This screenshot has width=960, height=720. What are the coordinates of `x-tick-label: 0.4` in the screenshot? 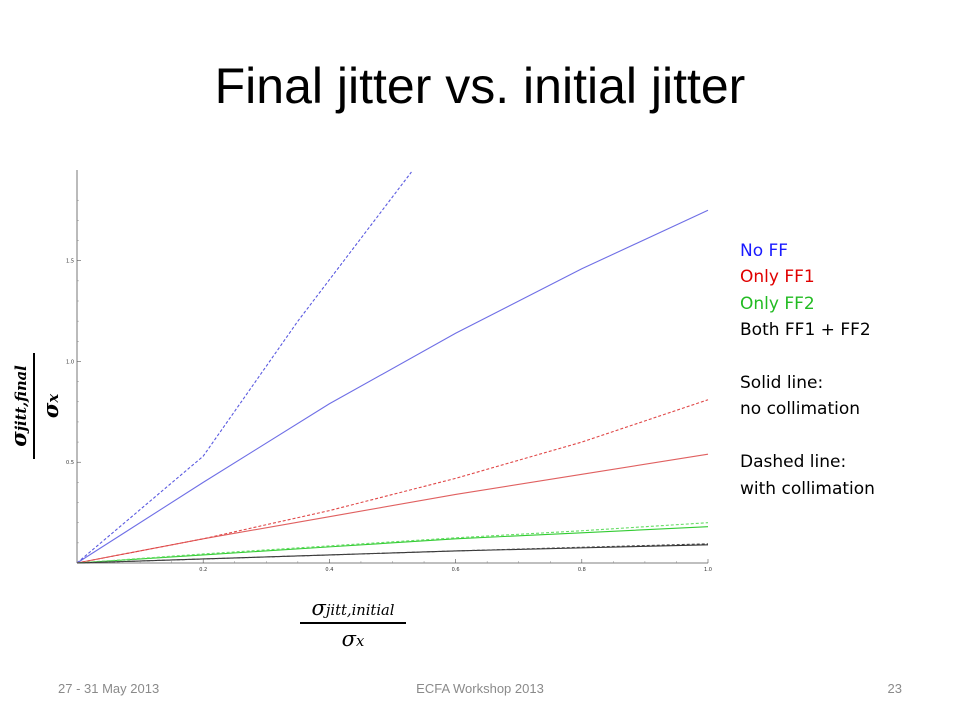 It's located at (329, 570).